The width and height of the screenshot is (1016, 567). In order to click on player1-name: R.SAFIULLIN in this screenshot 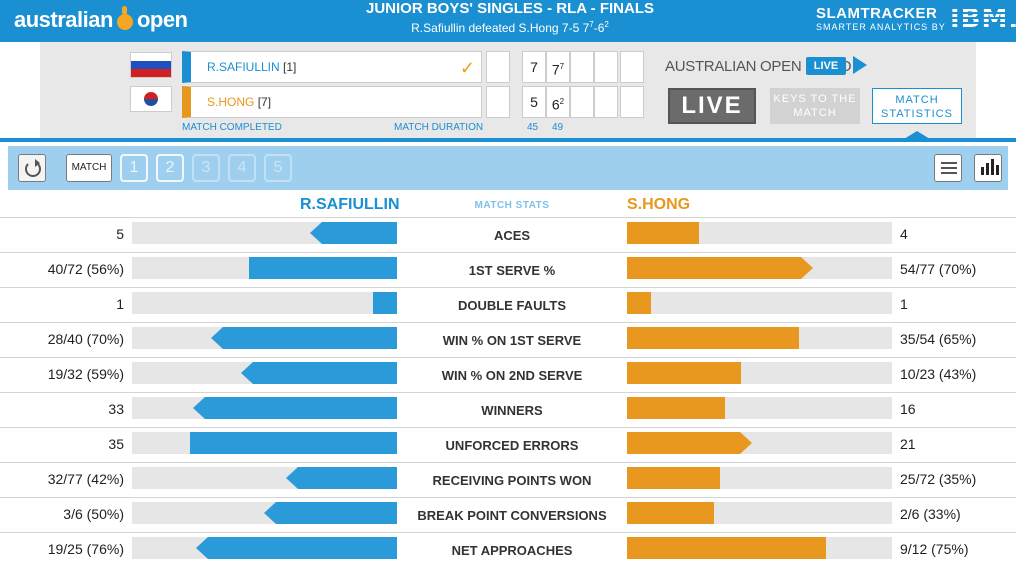, I will do `click(243, 67)`.